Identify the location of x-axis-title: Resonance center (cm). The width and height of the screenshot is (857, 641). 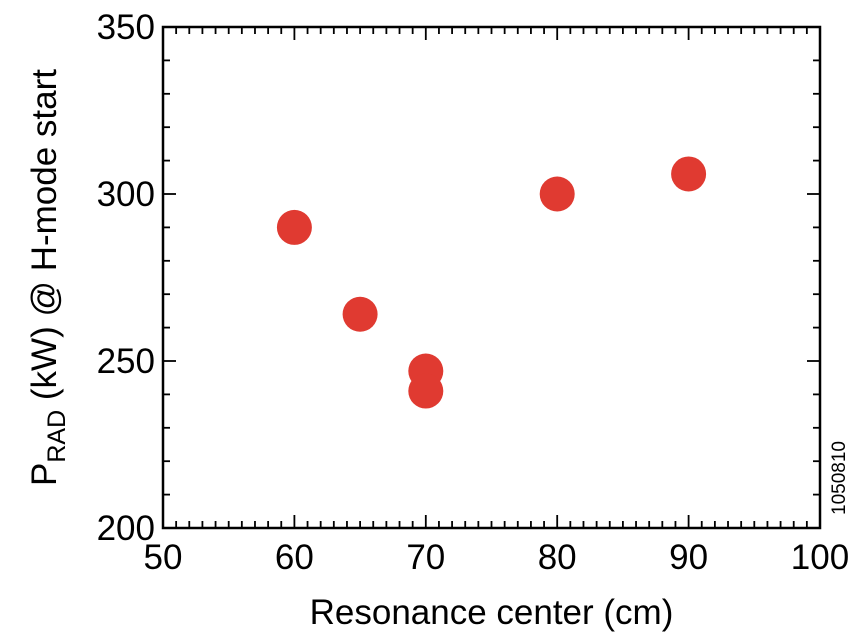
(492, 612).